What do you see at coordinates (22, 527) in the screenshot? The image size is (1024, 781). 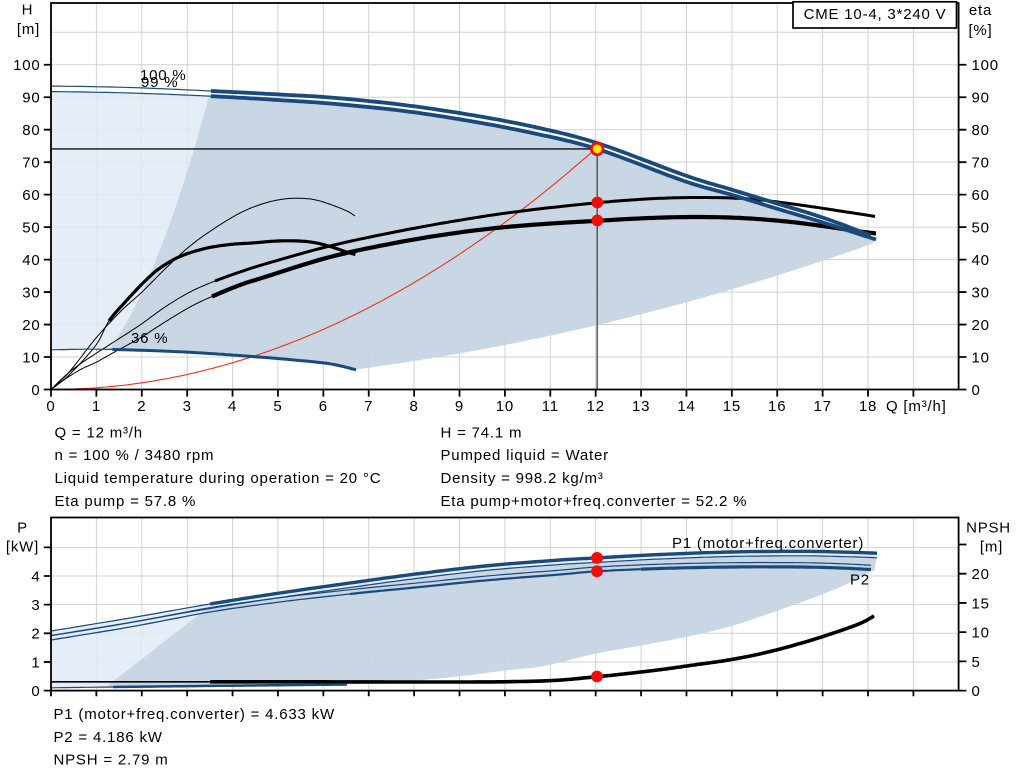 I see `svg-text: P` at bounding box center [22, 527].